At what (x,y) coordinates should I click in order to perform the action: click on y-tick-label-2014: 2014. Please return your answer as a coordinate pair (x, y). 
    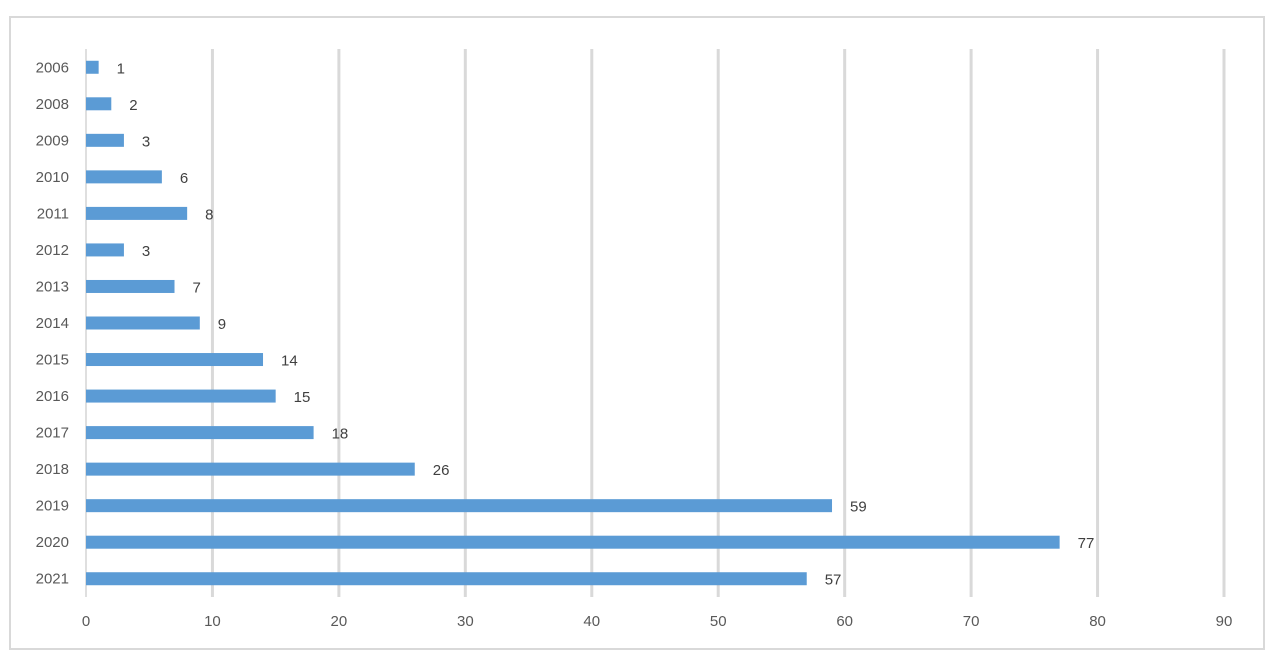
    Looking at the image, I should click on (52, 323).